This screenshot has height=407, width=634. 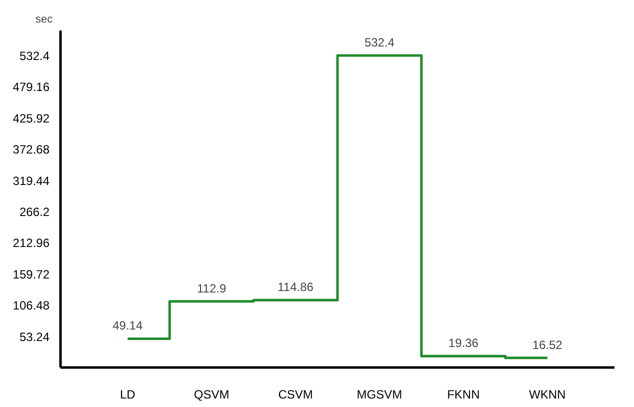 I want to click on y-tick-label: 159.72, so click(x=31, y=274).